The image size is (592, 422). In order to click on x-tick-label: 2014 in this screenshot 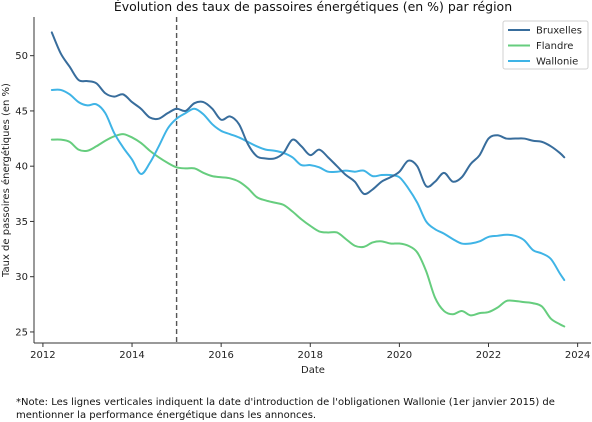, I will do `click(131, 355)`.